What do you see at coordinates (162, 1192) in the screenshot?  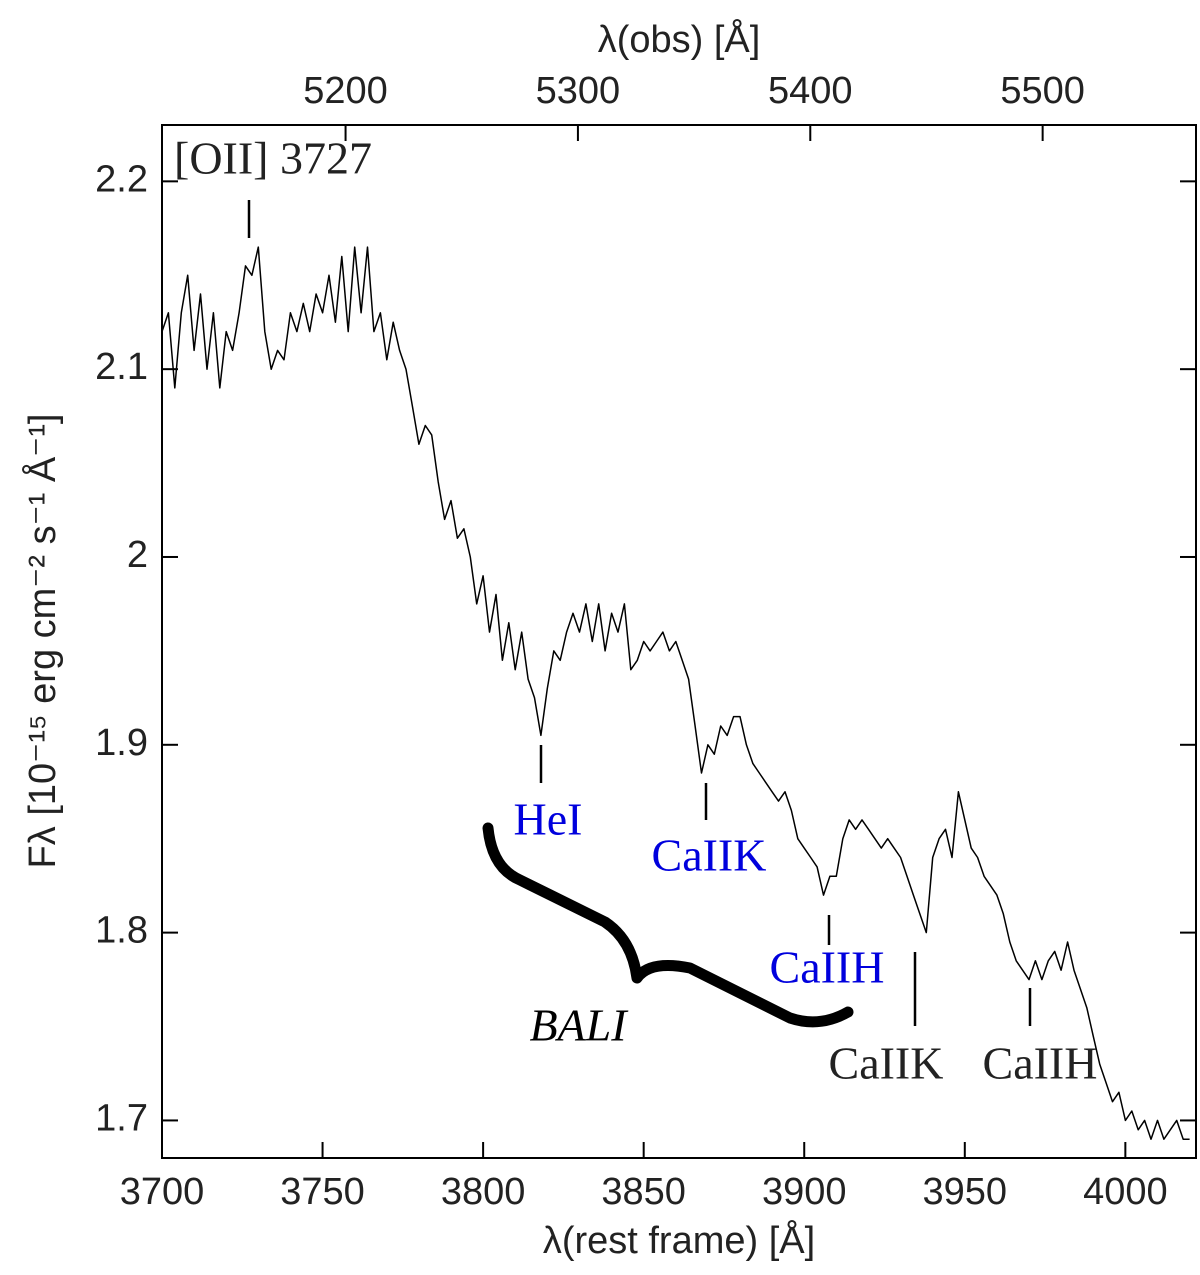 I see `x-tick-label: 3700` at bounding box center [162, 1192].